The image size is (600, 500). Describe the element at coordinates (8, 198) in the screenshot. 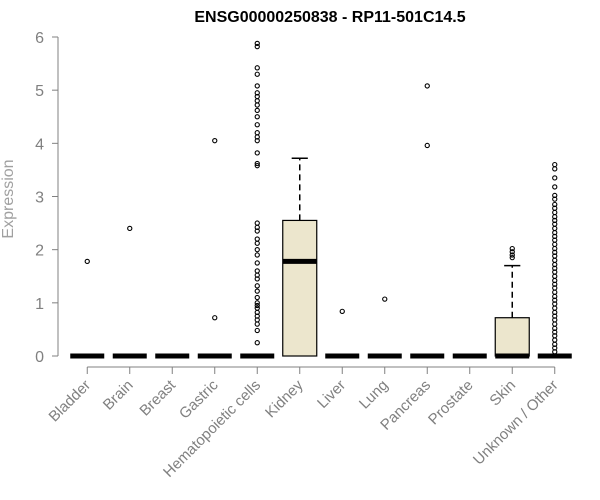

I see `y-axis-label: Expression` at that location.